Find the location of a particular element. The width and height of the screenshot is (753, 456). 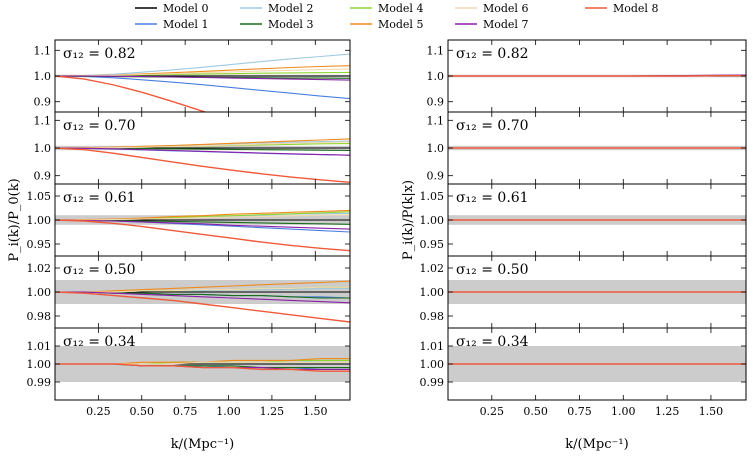

panel-left-4: 0.98 1.00 1.02 σ₁₂ = 0.50 is located at coordinates (189, 292).